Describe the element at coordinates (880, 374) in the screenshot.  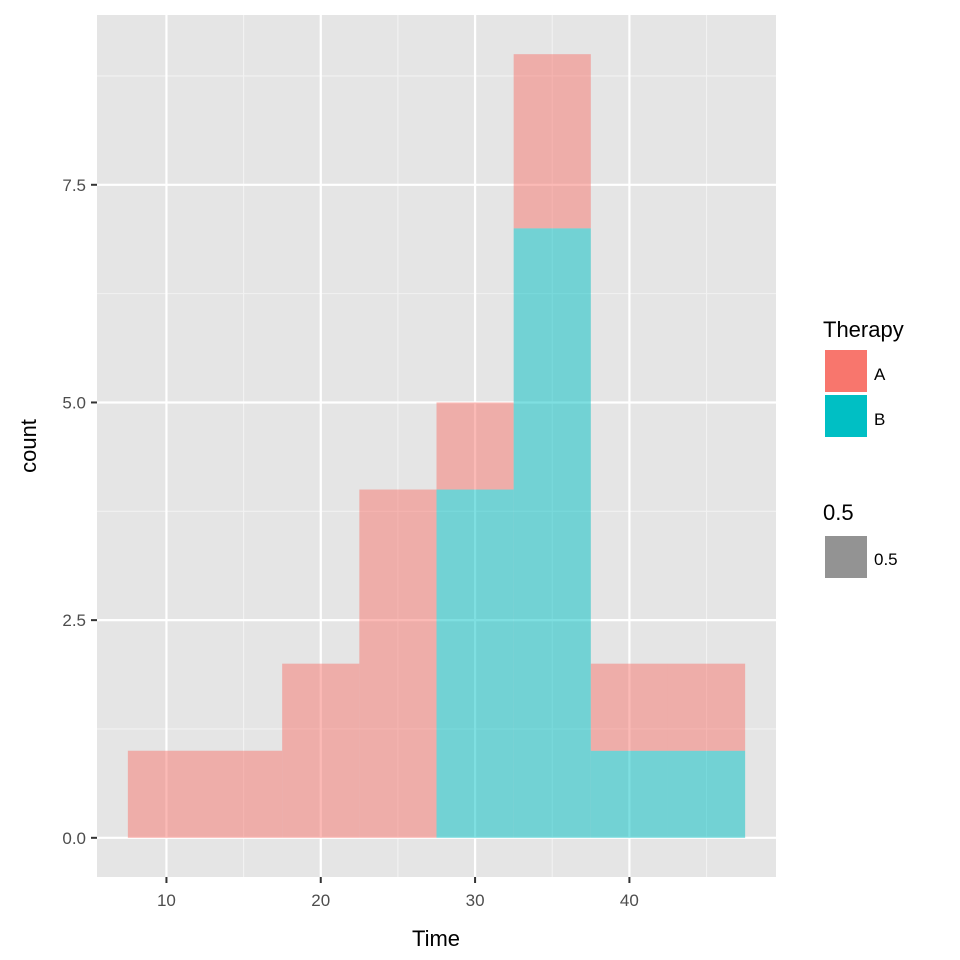
I see `legend-label-a: A` at that location.